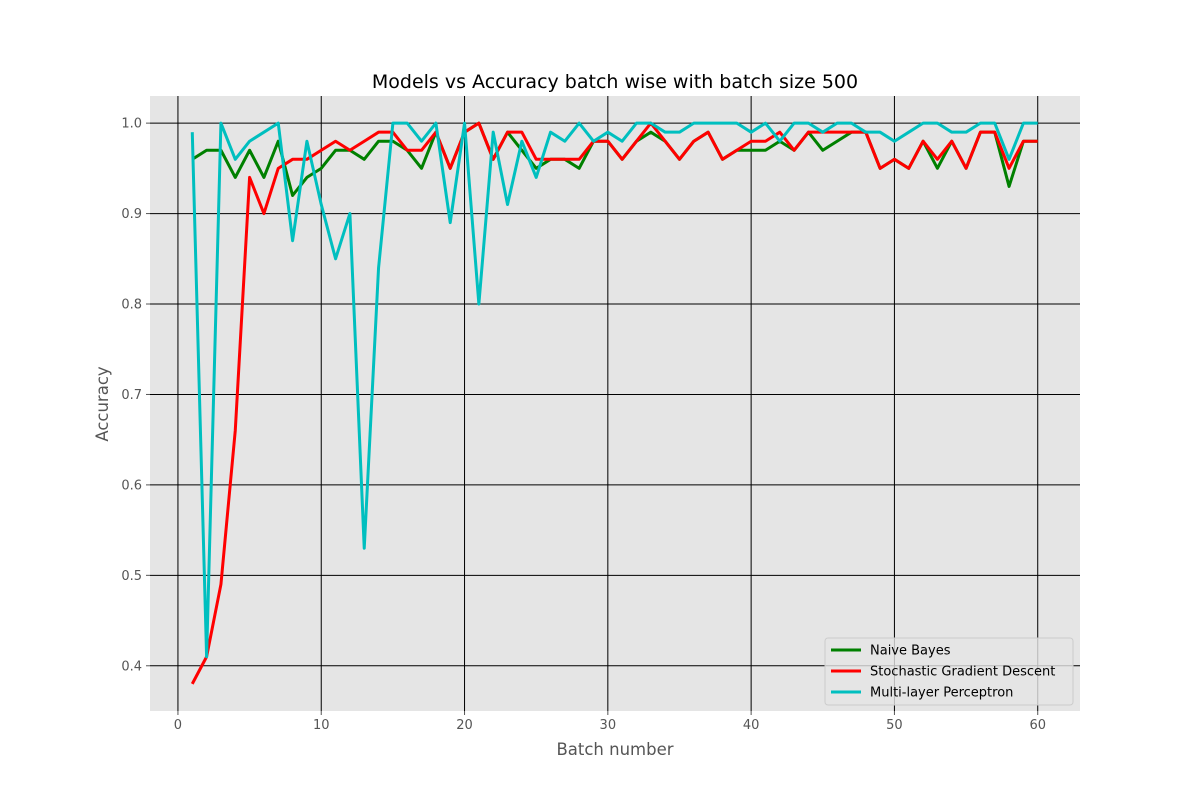 The image size is (1200, 800). Describe the element at coordinates (614, 749) in the screenshot. I see `x-axis-label: Batch number` at that location.